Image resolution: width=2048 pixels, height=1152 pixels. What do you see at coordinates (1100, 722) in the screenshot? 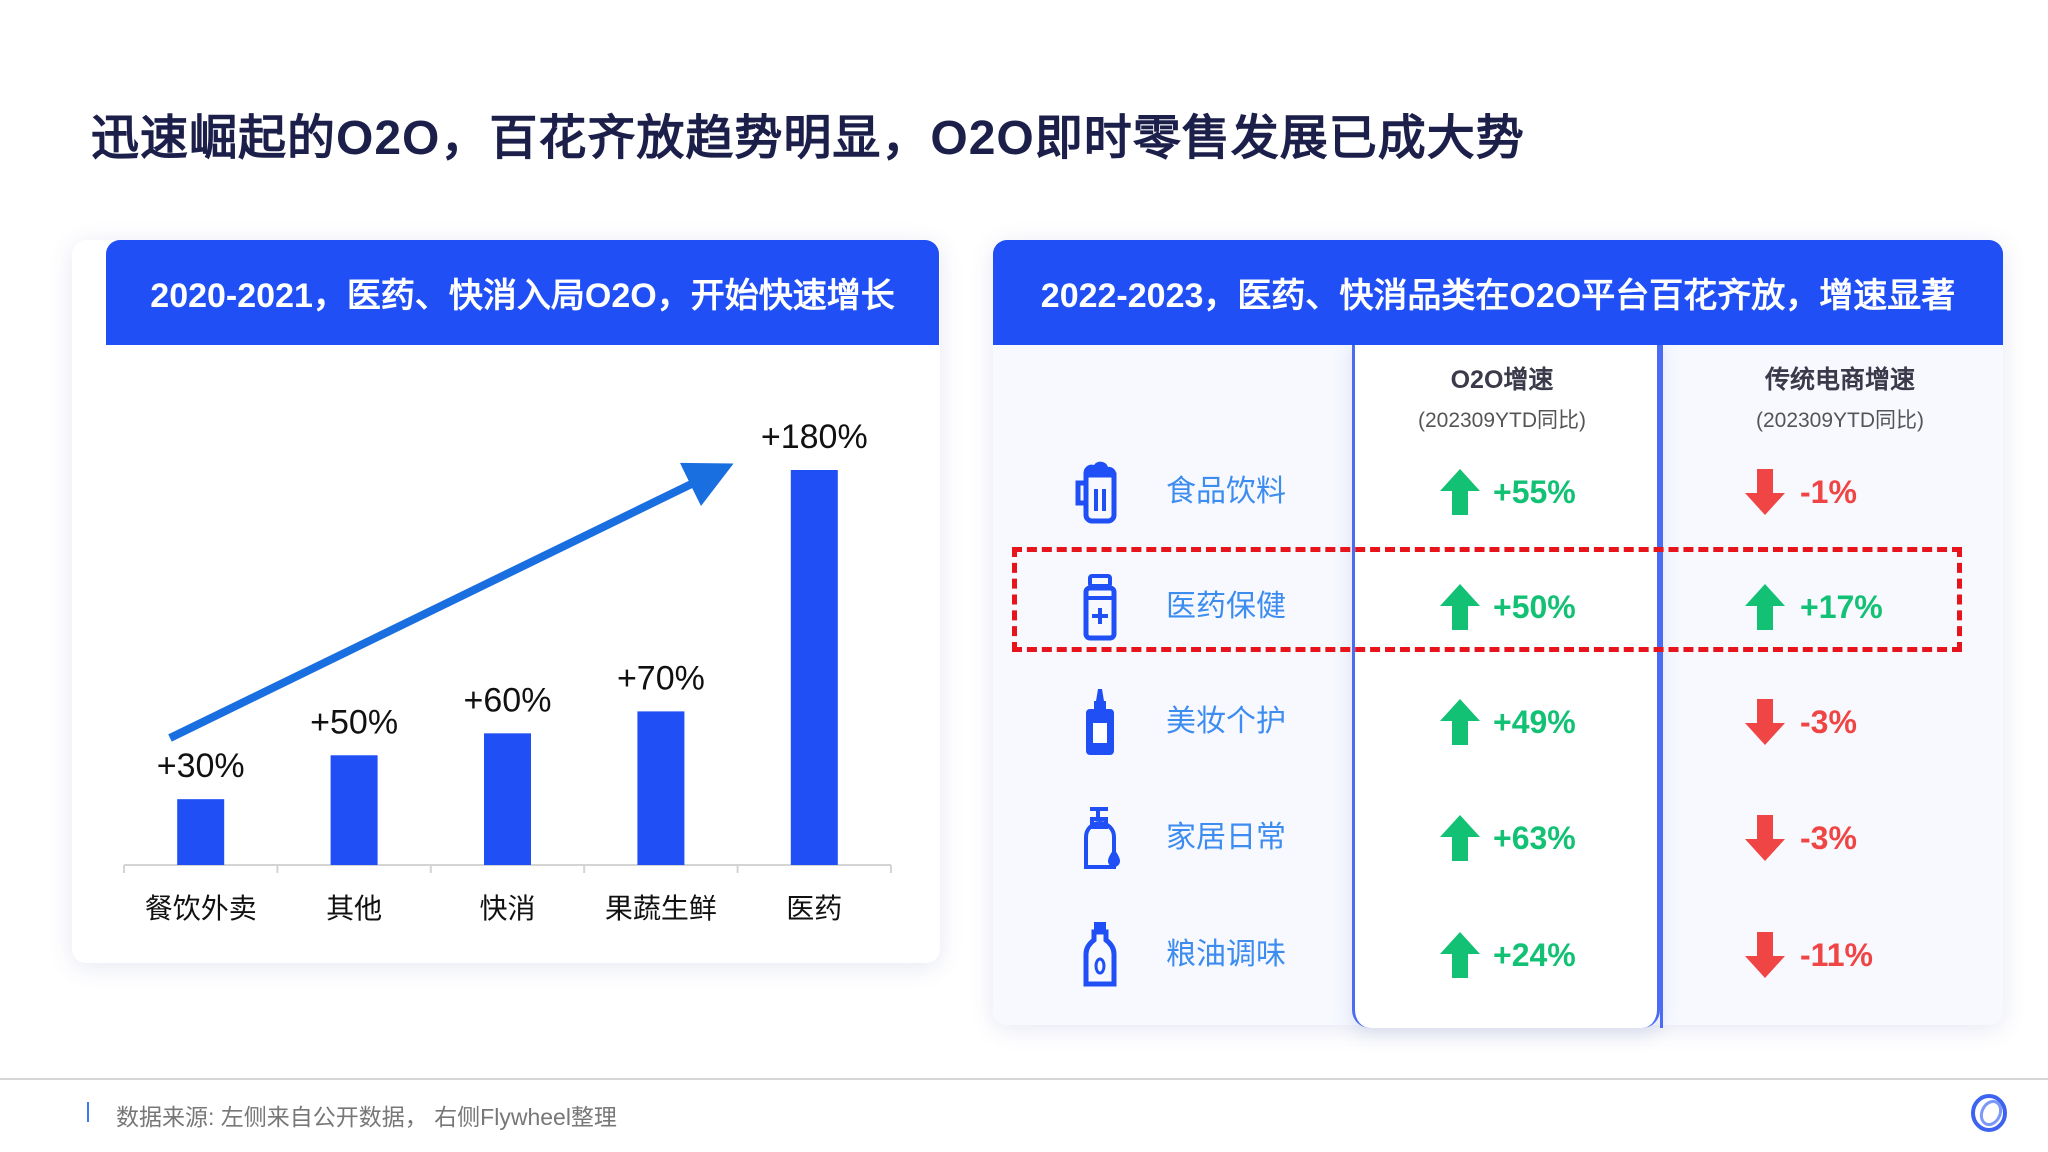
I see `cosmetic-bottle-icon` at bounding box center [1100, 722].